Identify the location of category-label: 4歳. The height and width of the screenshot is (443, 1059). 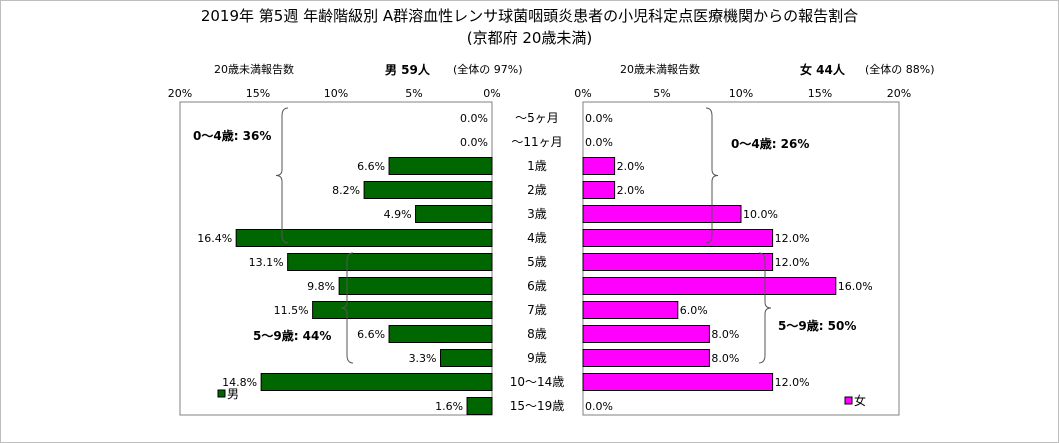
(537, 238).